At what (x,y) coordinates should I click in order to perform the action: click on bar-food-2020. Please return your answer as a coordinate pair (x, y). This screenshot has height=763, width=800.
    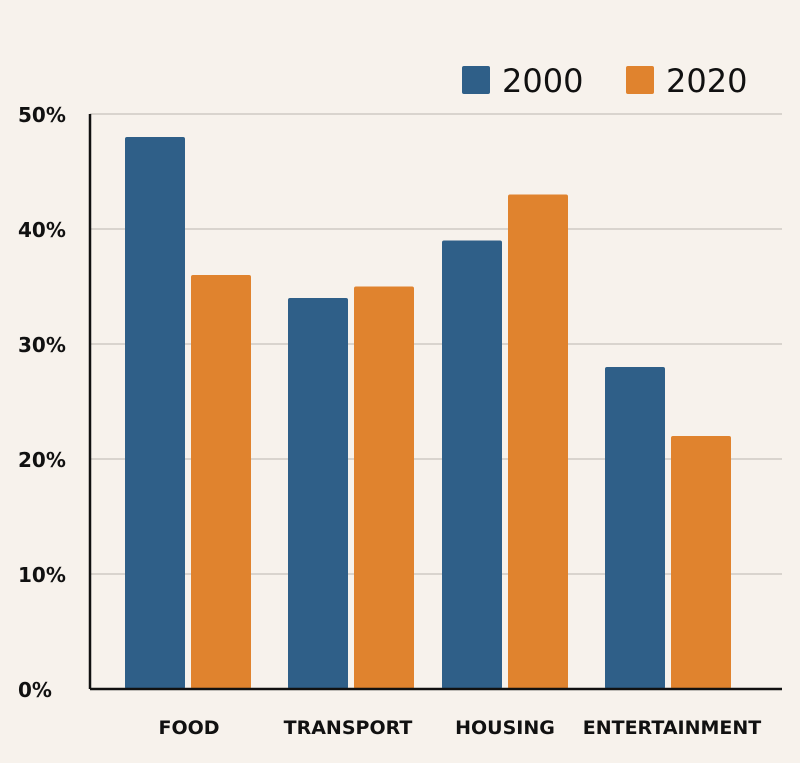
    Looking at the image, I should click on (221, 482).